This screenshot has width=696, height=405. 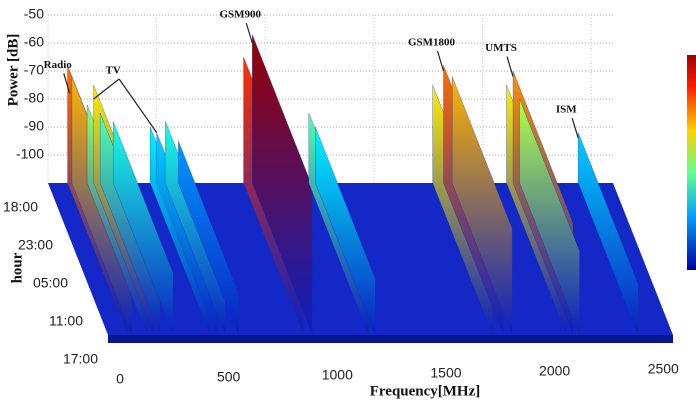 What do you see at coordinates (34, 42) in the screenshot?
I see `y-tick-label: -60` at bounding box center [34, 42].